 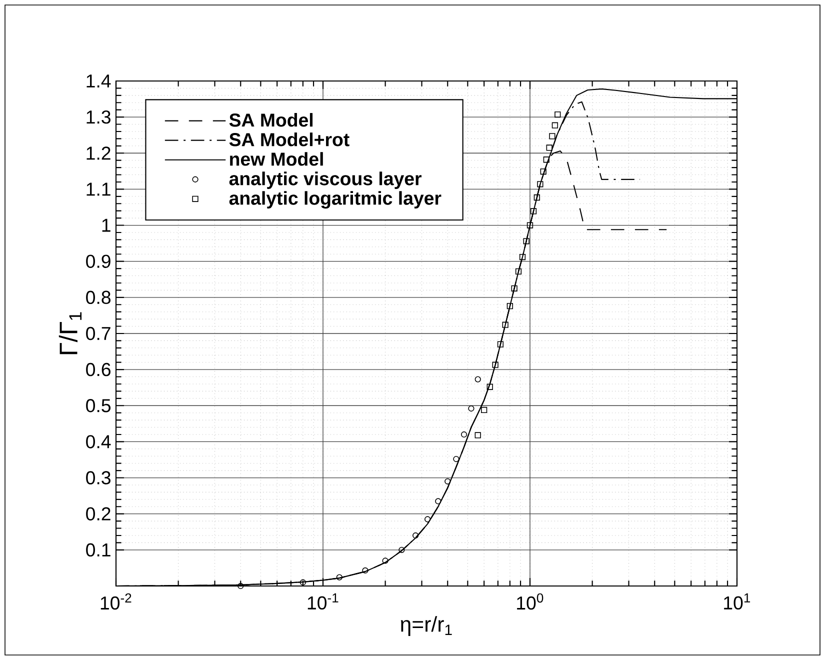 I want to click on y-tick-label: 0.8, so click(x=98, y=297).